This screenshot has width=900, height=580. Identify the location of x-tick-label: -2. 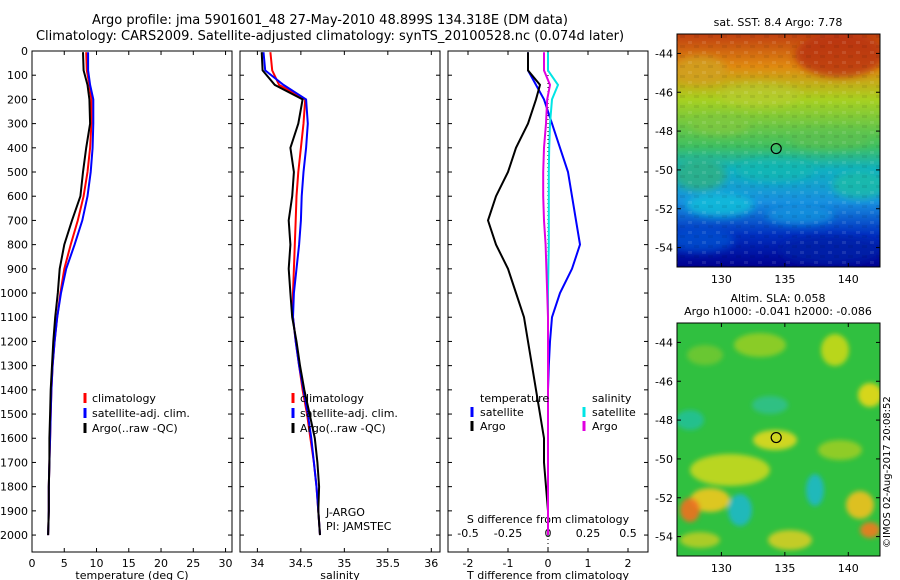
(468, 563).